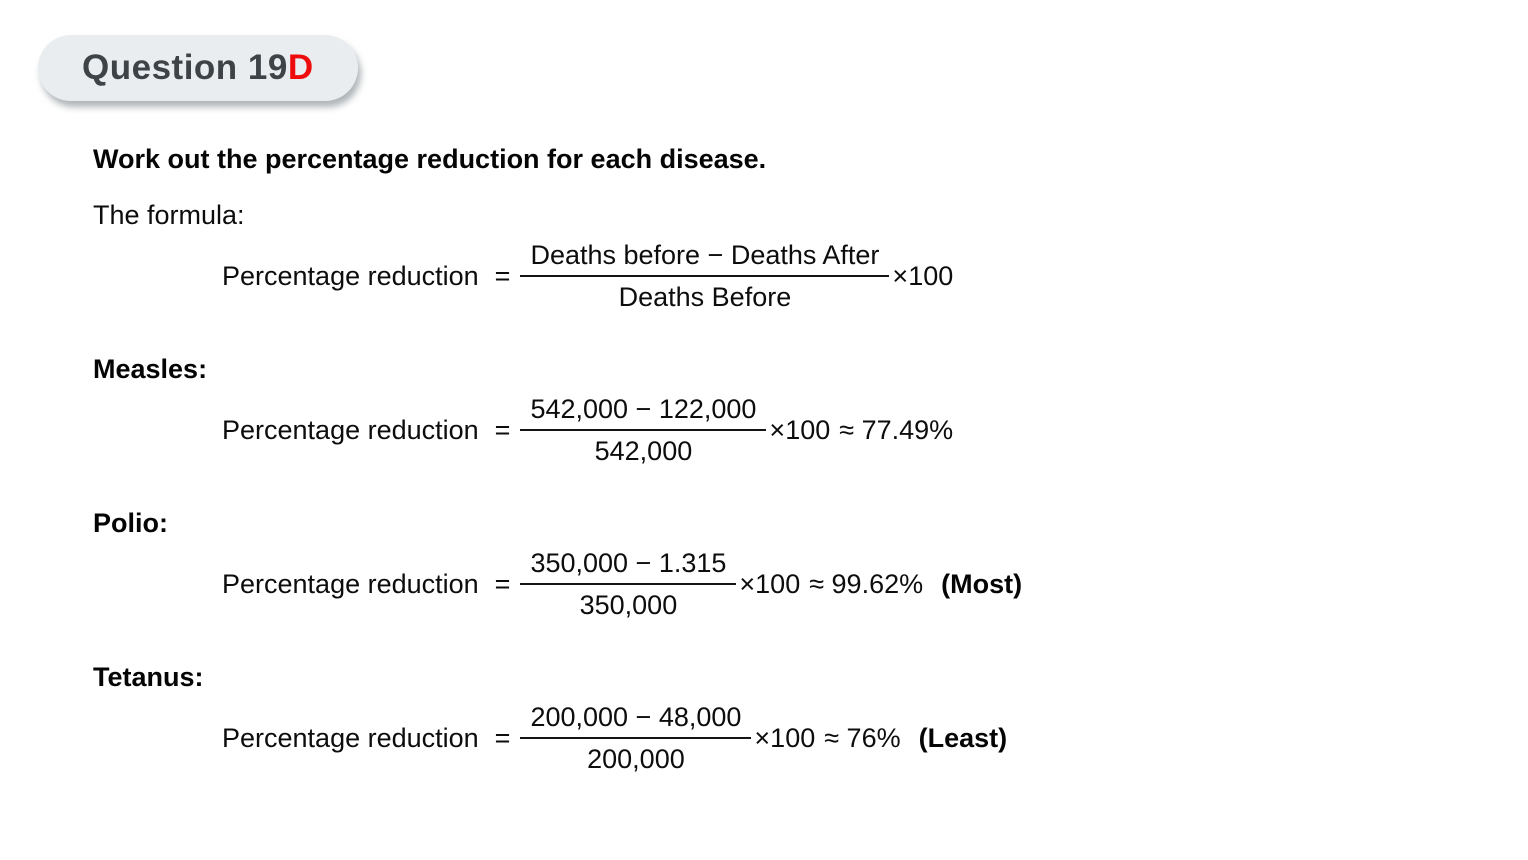 The height and width of the screenshot is (860, 1528). I want to click on question-badge-letter: D, so click(300, 67).